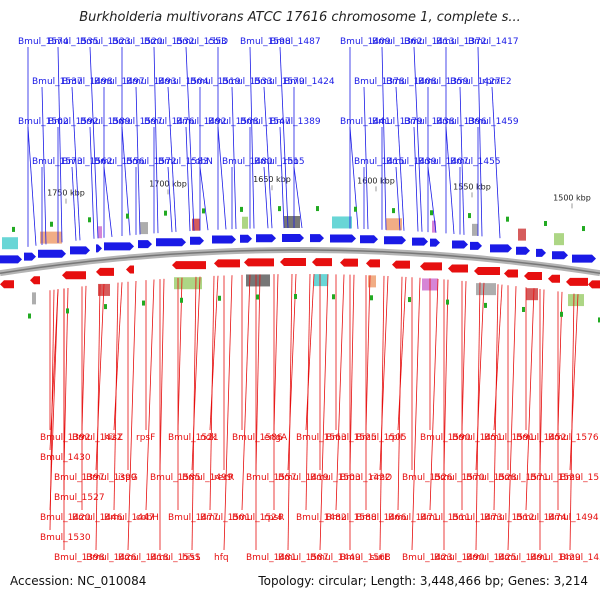  Describe the element at coordinates (291, 162) in the screenshot. I see `forward-gene-label: rho` at that location.